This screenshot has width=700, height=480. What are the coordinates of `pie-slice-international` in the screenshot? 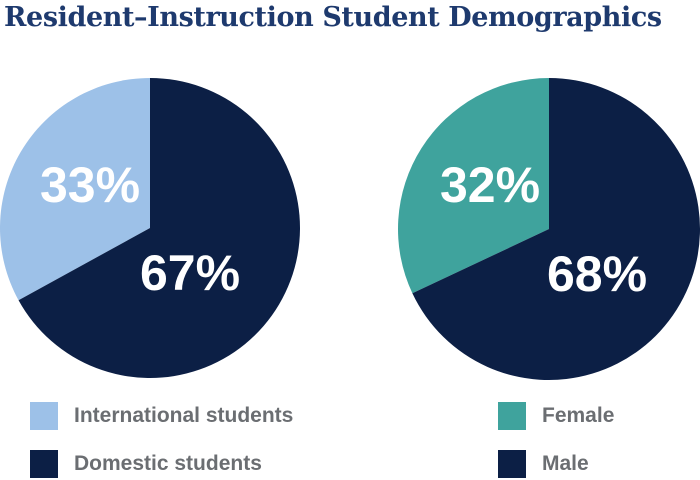 It's located at (75, 189).